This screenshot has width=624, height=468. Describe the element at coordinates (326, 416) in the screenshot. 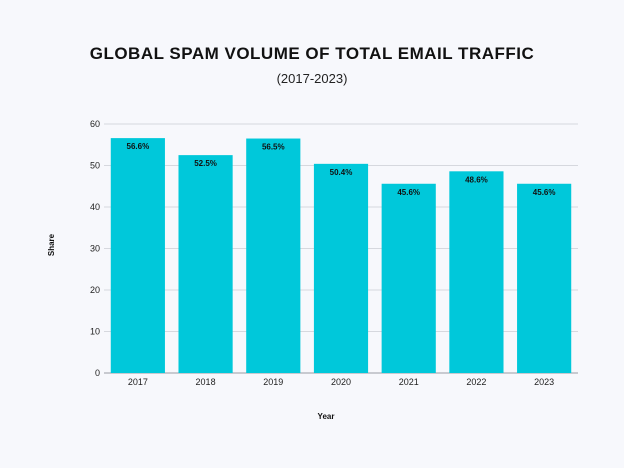

I see `x-axis-title: Year` at that location.